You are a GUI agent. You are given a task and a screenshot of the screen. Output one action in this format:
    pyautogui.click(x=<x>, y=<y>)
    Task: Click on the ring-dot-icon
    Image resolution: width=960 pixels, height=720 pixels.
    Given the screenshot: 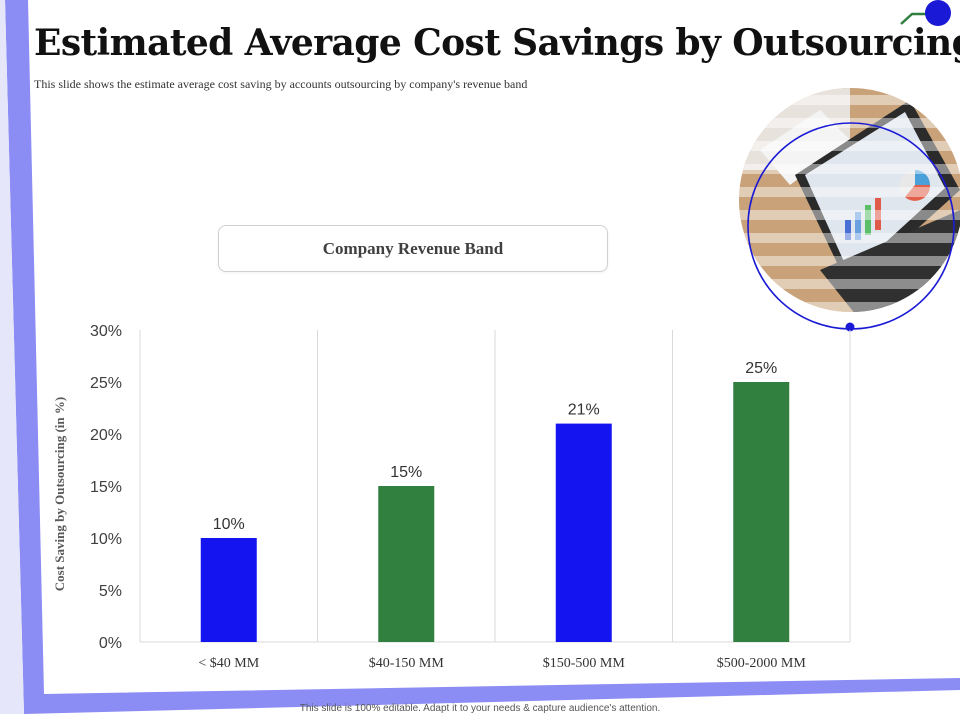 What is the action you would take?
    pyautogui.click(x=850, y=327)
    